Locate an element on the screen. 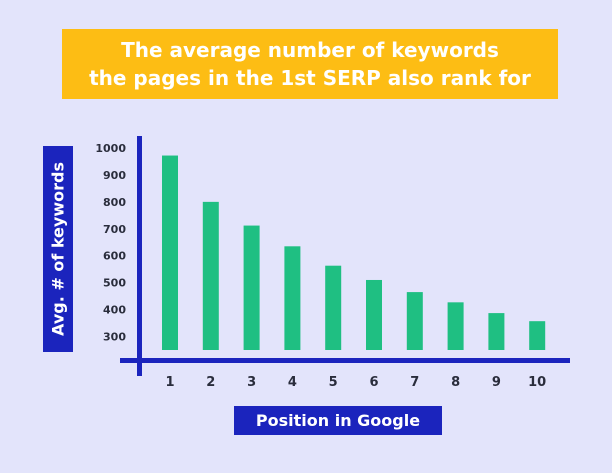 Image resolution: width=612 pixels, height=473 pixels. x-axis-label: Position in Google is located at coordinates (338, 420).